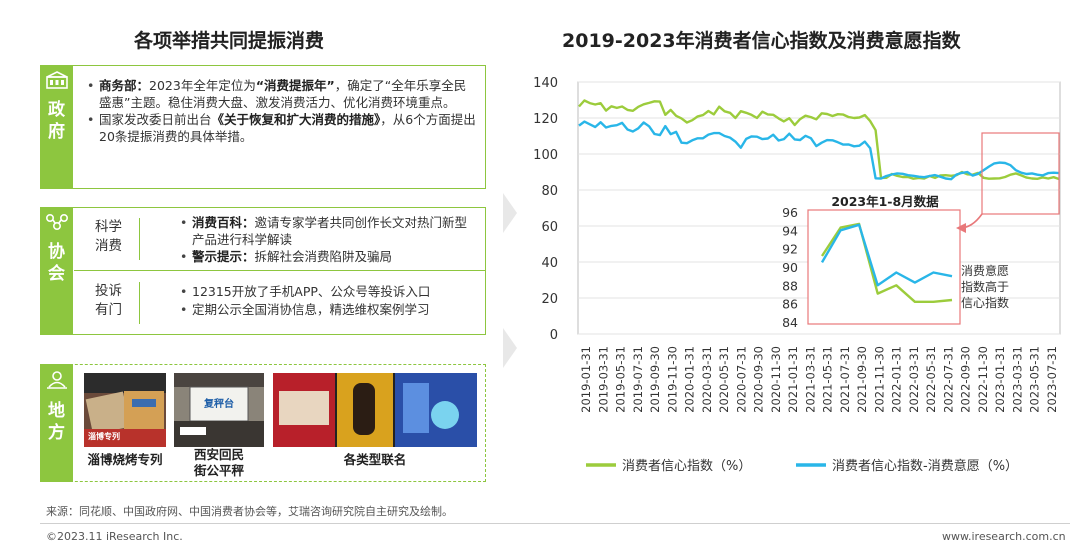 The width and height of the screenshot is (1080, 557). Describe the element at coordinates (621, 379) in the screenshot. I see `x-tick-label: 2019-05-31` at that location.